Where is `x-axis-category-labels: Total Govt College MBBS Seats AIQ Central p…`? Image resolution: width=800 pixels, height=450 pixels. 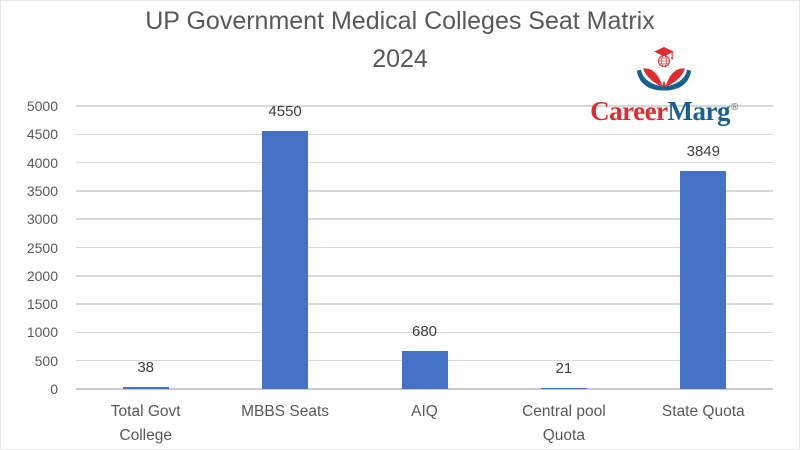 x-axis-category-labels: Total Govt College MBBS Seats AIQ Central p… is located at coordinates (424, 424).